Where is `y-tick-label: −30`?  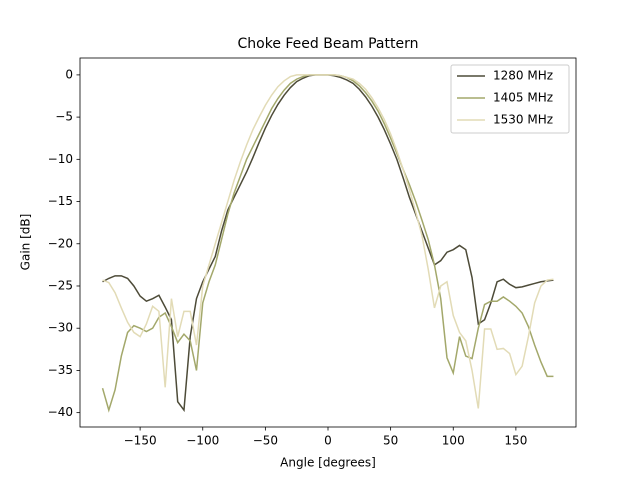 y-tick-label: −30 is located at coordinates (60, 328).